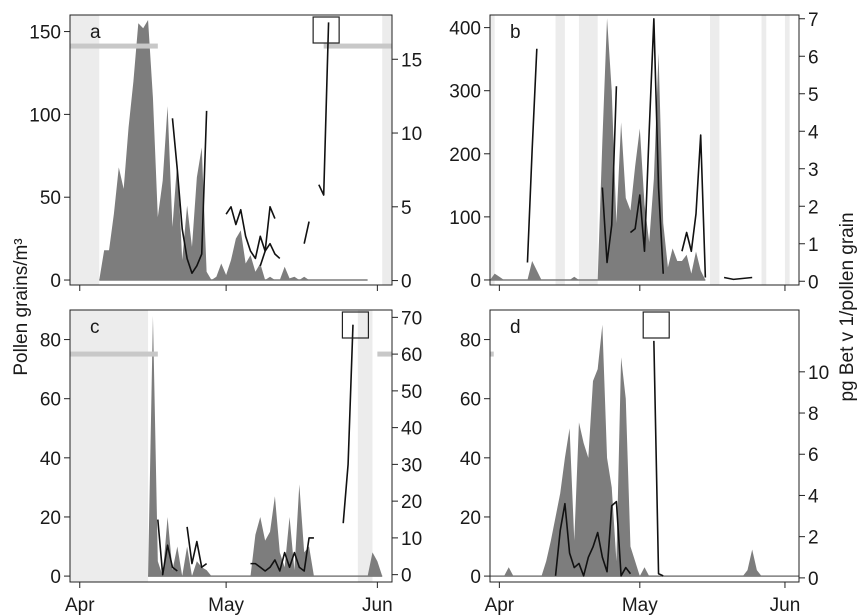 This screenshot has height=615, width=863. Describe the element at coordinates (813, 245) in the screenshot. I see `y-tick-label-right: 1` at that location.